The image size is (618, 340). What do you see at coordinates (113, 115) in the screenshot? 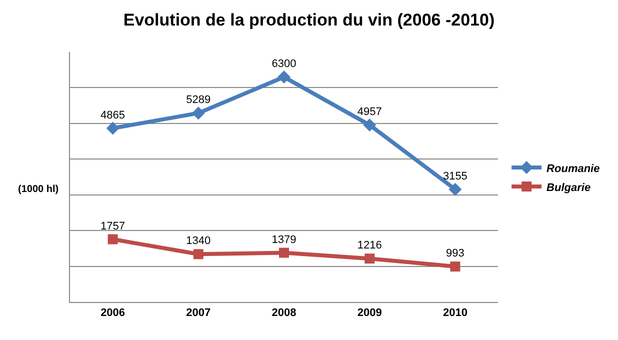
I see `data-label: 4865` at bounding box center [113, 115].